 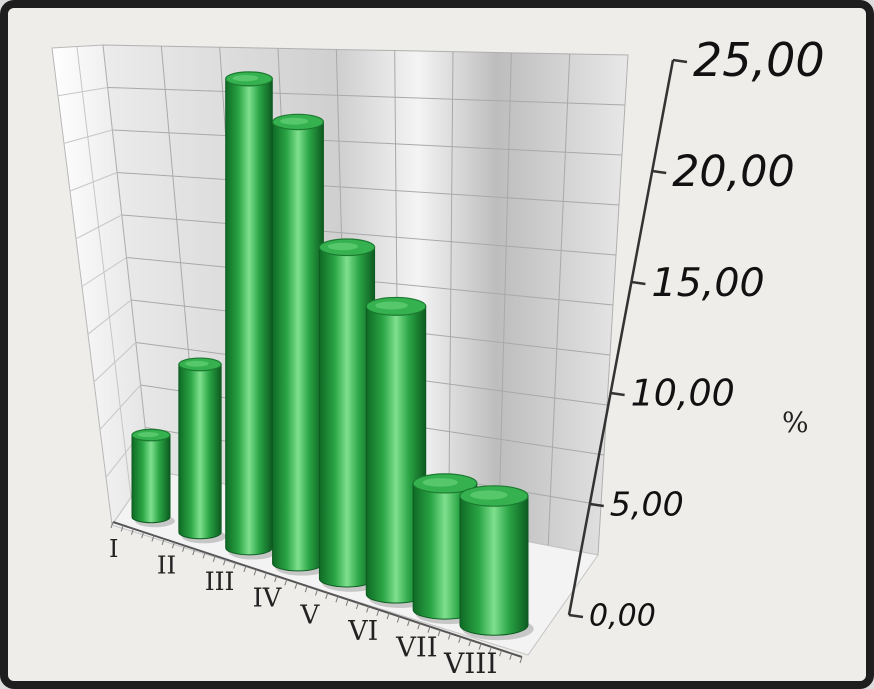 I want to click on x-tick-label-VI: VI, so click(x=362, y=631).